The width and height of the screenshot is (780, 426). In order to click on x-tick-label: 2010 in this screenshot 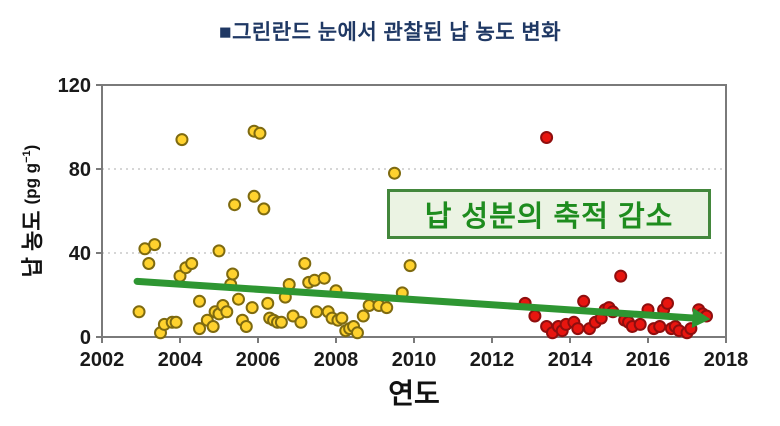, I will do `click(414, 360)`.